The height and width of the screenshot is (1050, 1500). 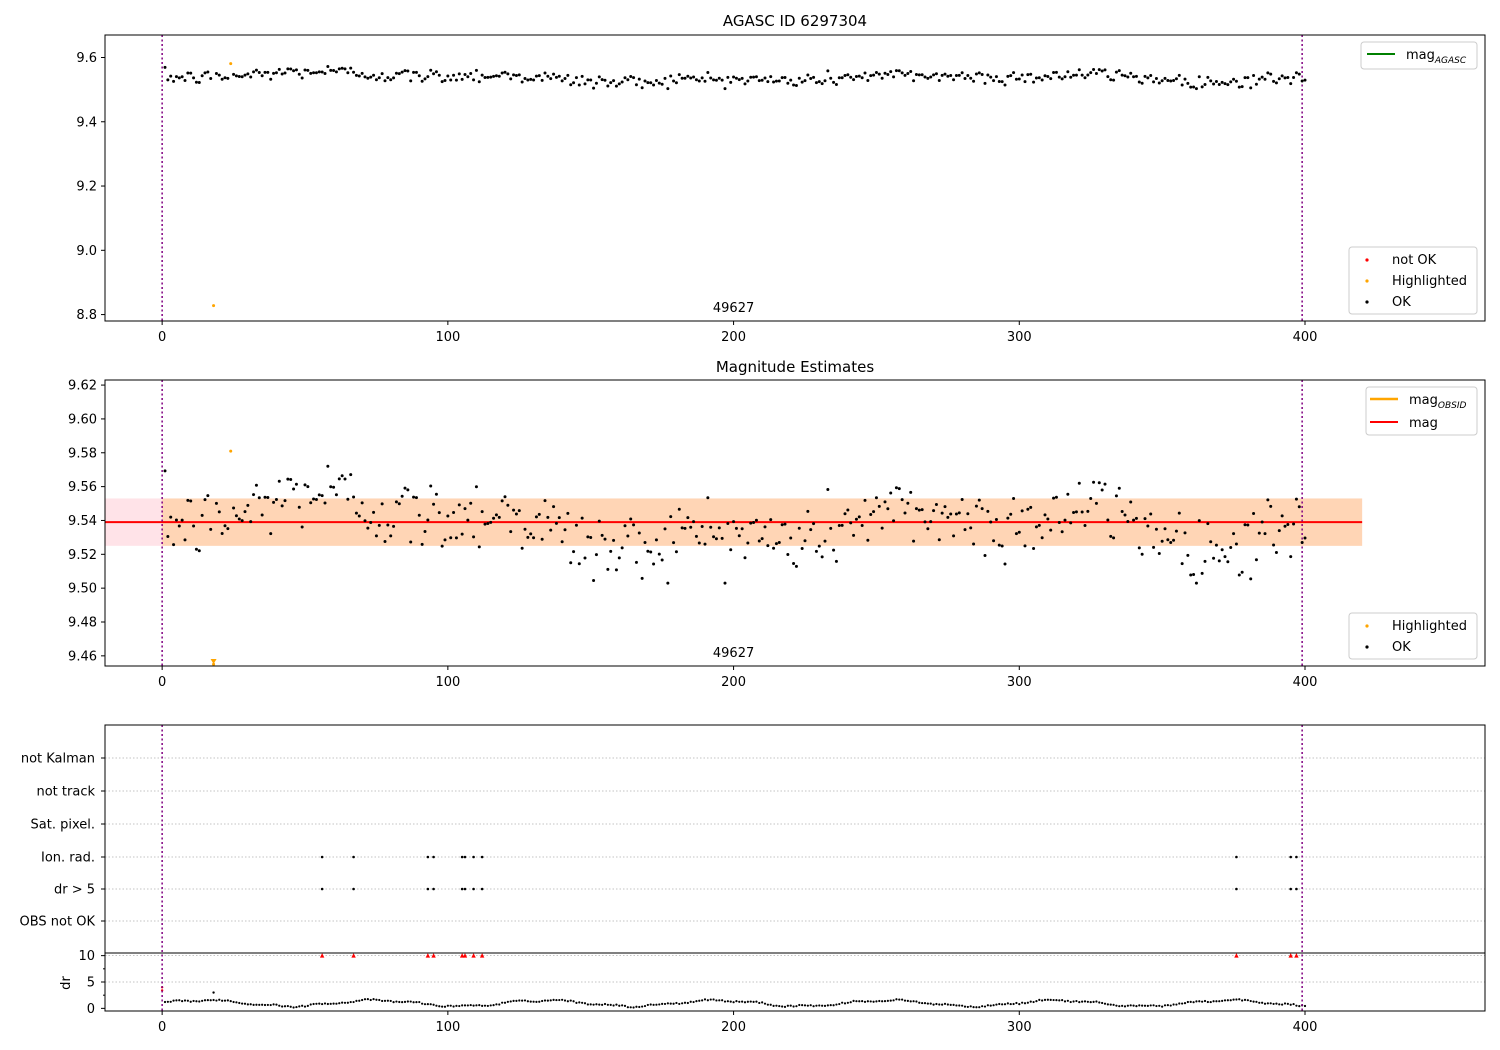 What do you see at coordinates (86, 251) in the screenshot?
I see `y-tick-label: 9.0` at bounding box center [86, 251].